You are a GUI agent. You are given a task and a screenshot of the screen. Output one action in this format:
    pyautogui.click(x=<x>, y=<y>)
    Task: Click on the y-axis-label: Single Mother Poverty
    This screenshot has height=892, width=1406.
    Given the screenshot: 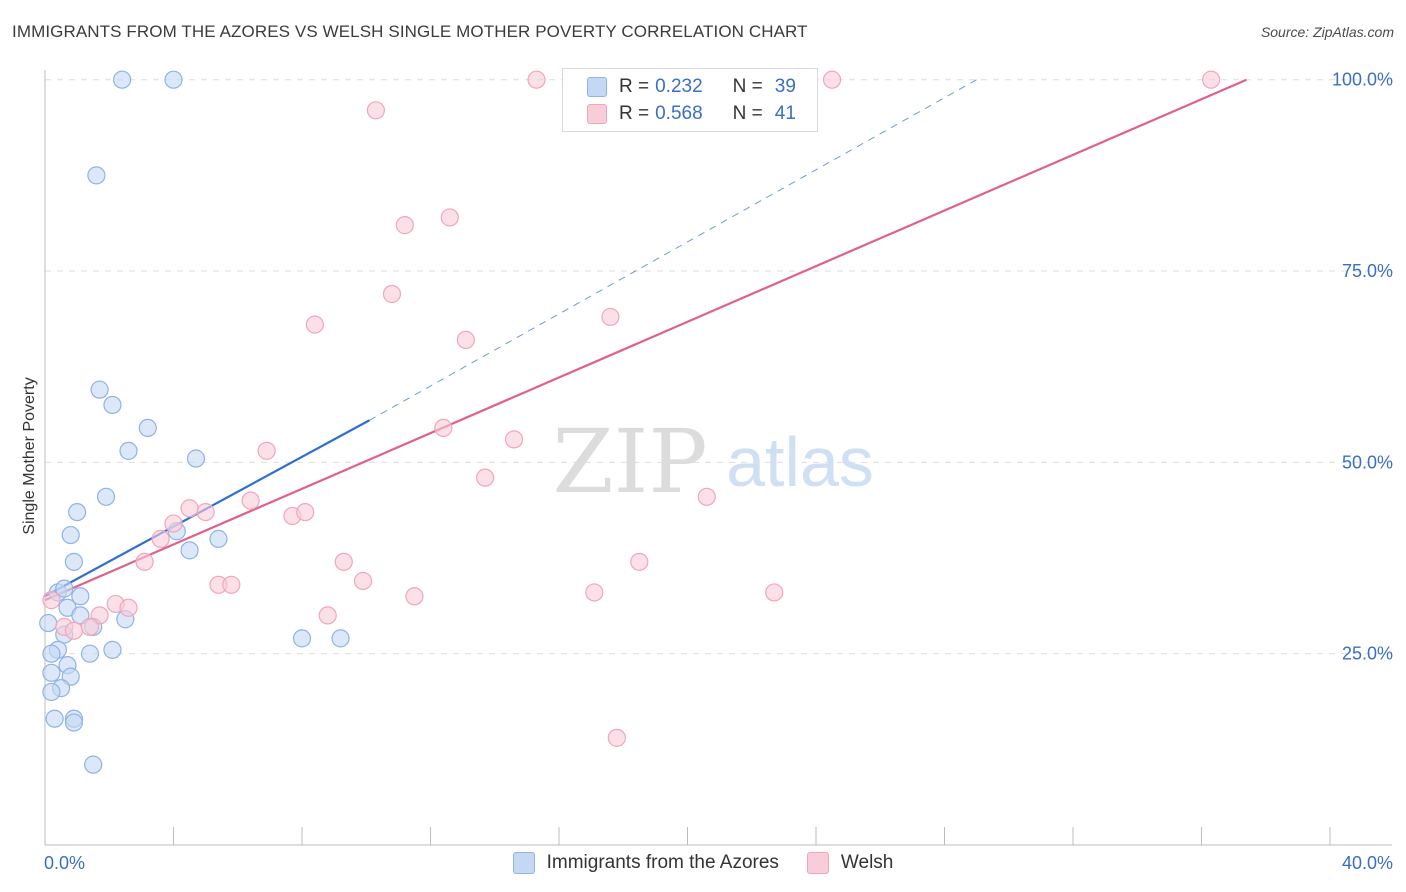 What is the action you would take?
    pyautogui.click(x=29, y=455)
    